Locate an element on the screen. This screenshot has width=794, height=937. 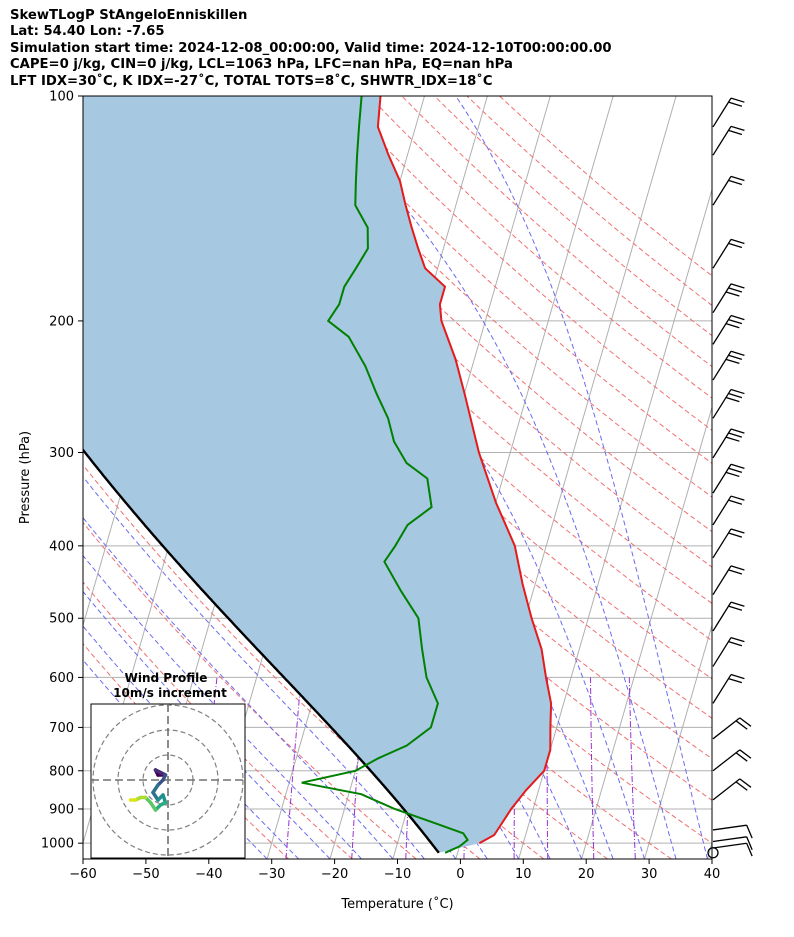
x-tick-label: 10 is located at coordinates (523, 874).